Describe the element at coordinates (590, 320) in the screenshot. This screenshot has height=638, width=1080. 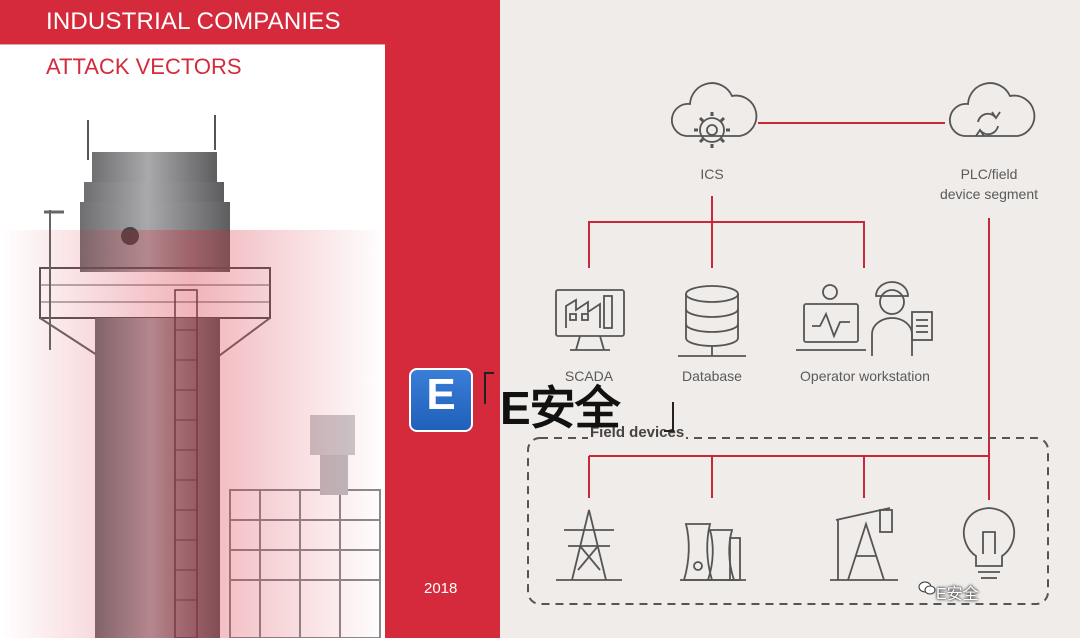
I see `scada-monitor-icon` at that location.